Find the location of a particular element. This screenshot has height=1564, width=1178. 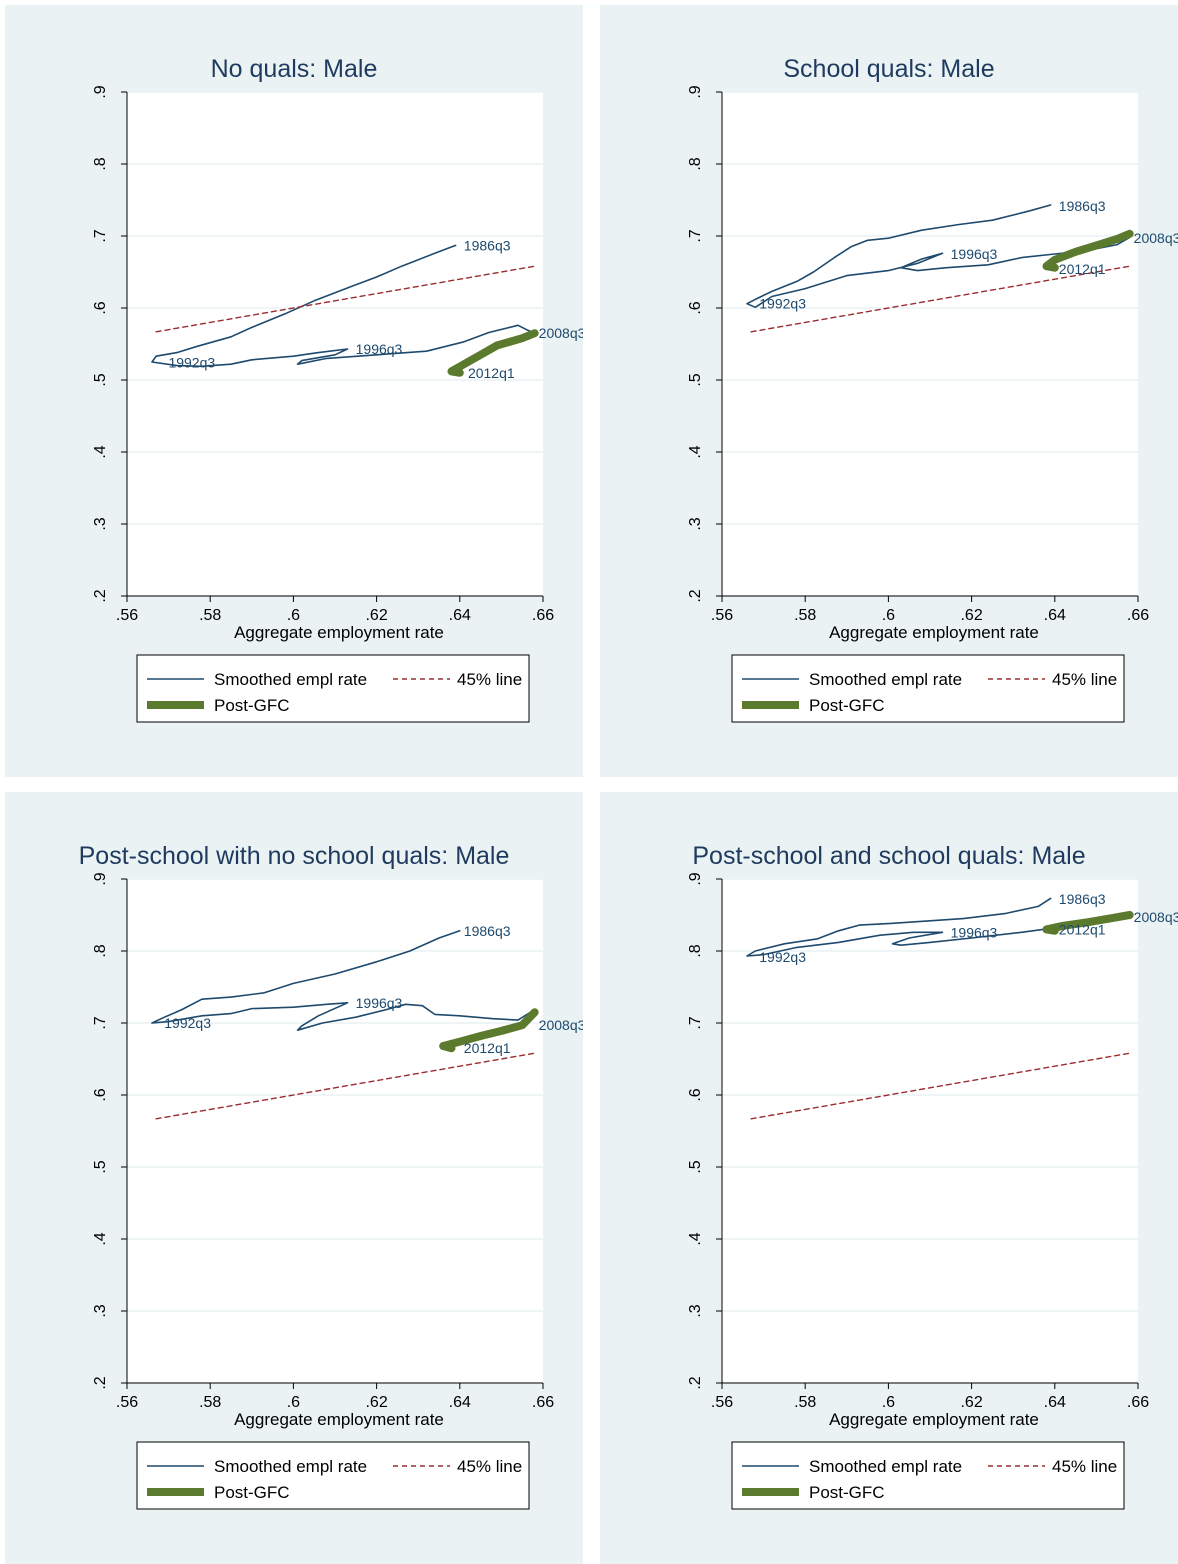

chart-title: Post-school with no school quals: Male is located at coordinates (294, 856).